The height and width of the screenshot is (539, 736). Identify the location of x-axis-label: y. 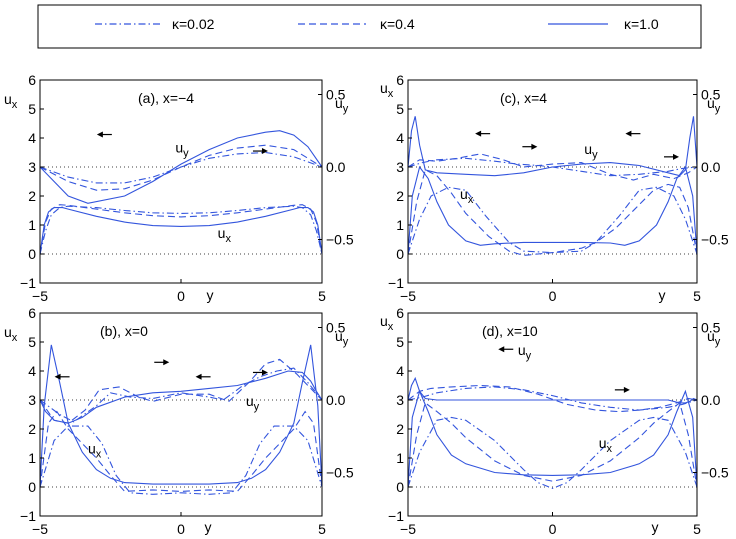
(662, 295).